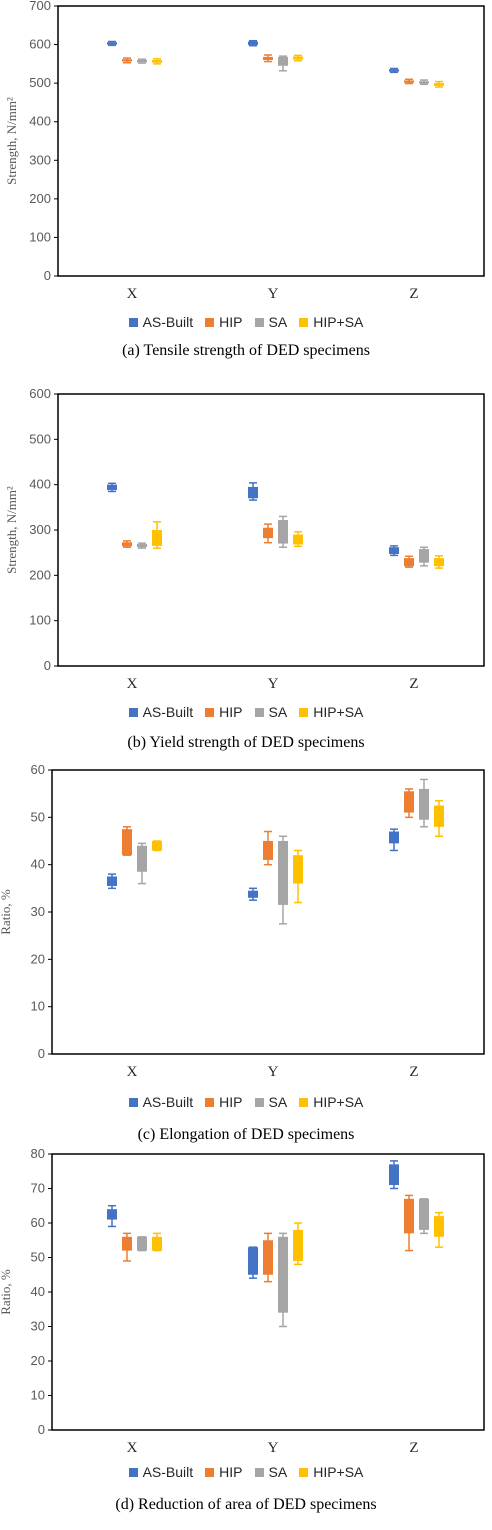 The width and height of the screenshot is (492, 1530). What do you see at coordinates (133, 322) in the screenshot?
I see `as-built-swatch` at bounding box center [133, 322].